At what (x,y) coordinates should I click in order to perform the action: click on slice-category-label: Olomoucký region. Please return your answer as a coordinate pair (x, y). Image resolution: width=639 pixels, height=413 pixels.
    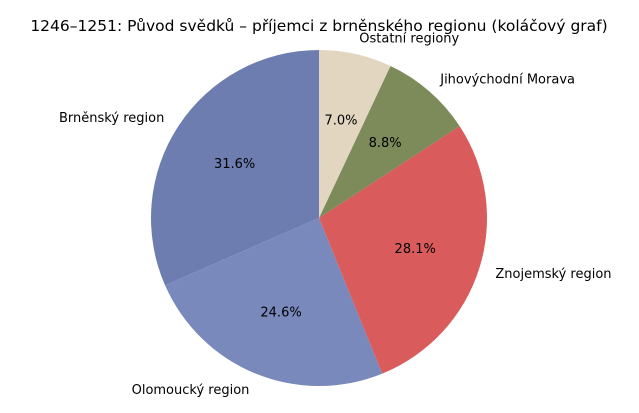
    Looking at the image, I should click on (191, 390).